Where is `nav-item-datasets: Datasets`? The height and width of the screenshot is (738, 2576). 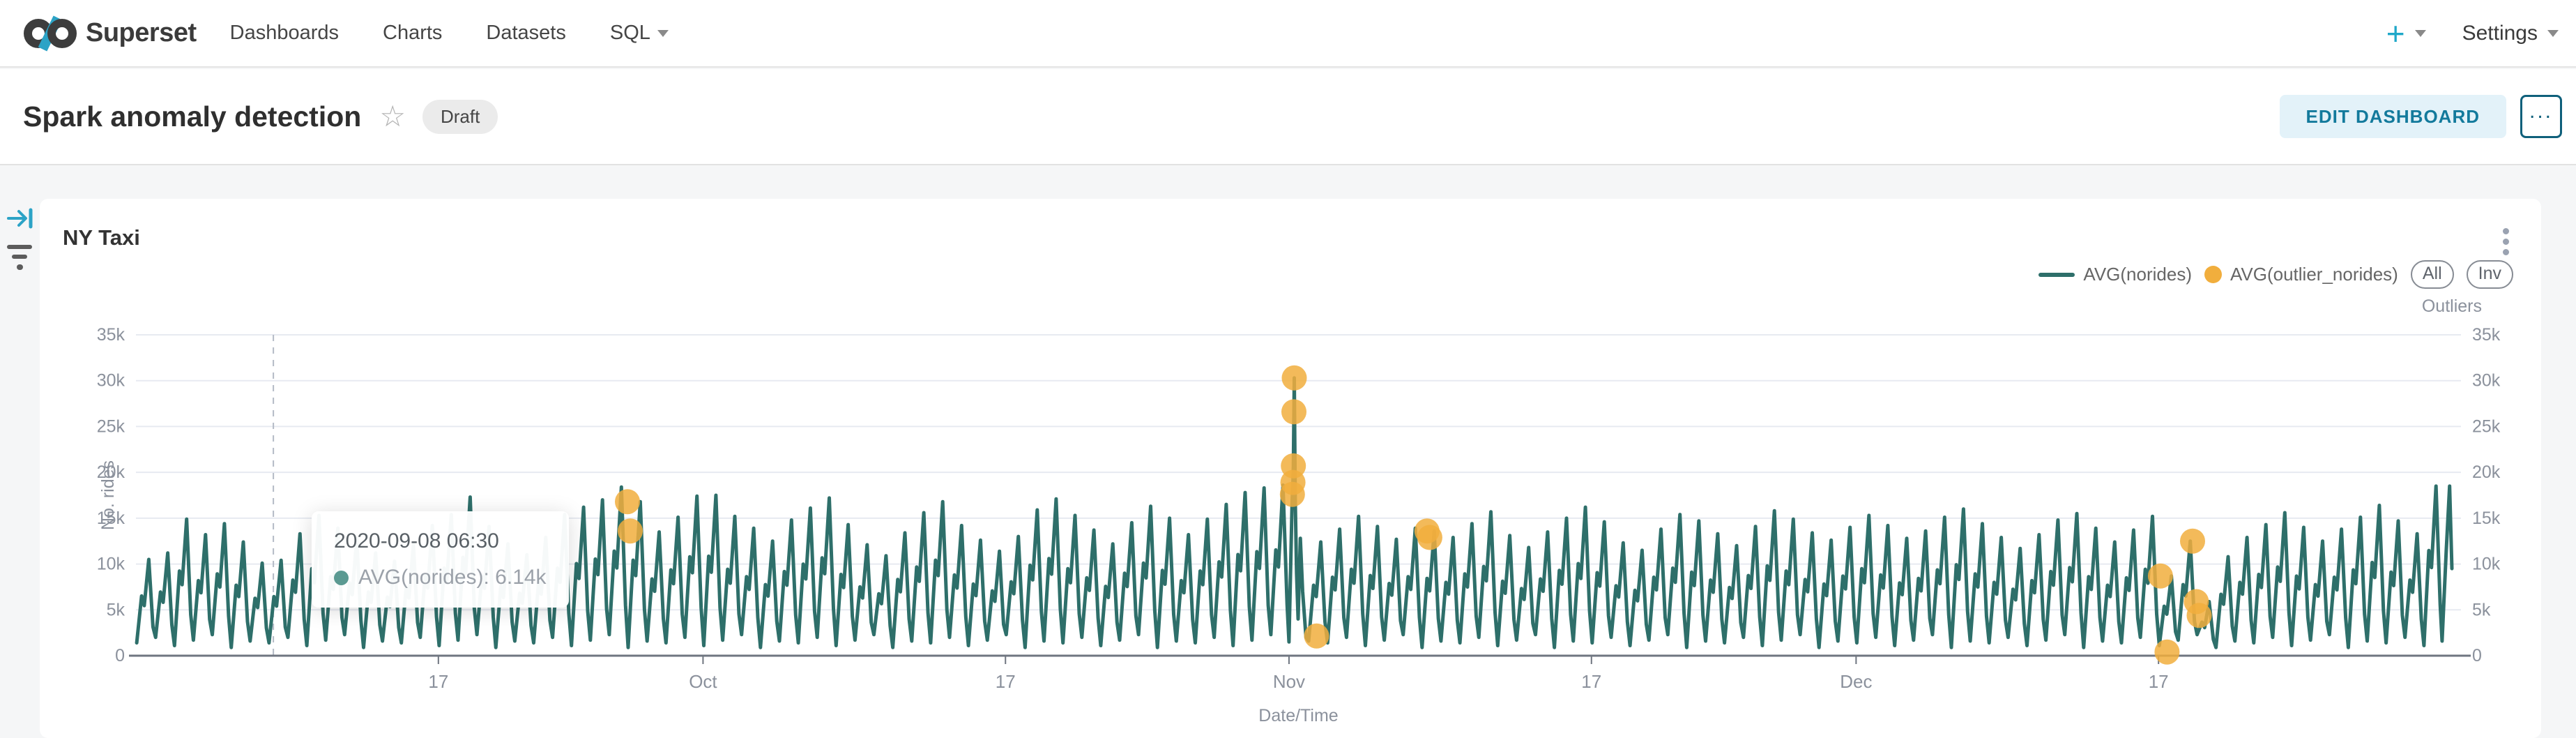 nav-item-datasets: Datasets is located at coordinates (526, 33).